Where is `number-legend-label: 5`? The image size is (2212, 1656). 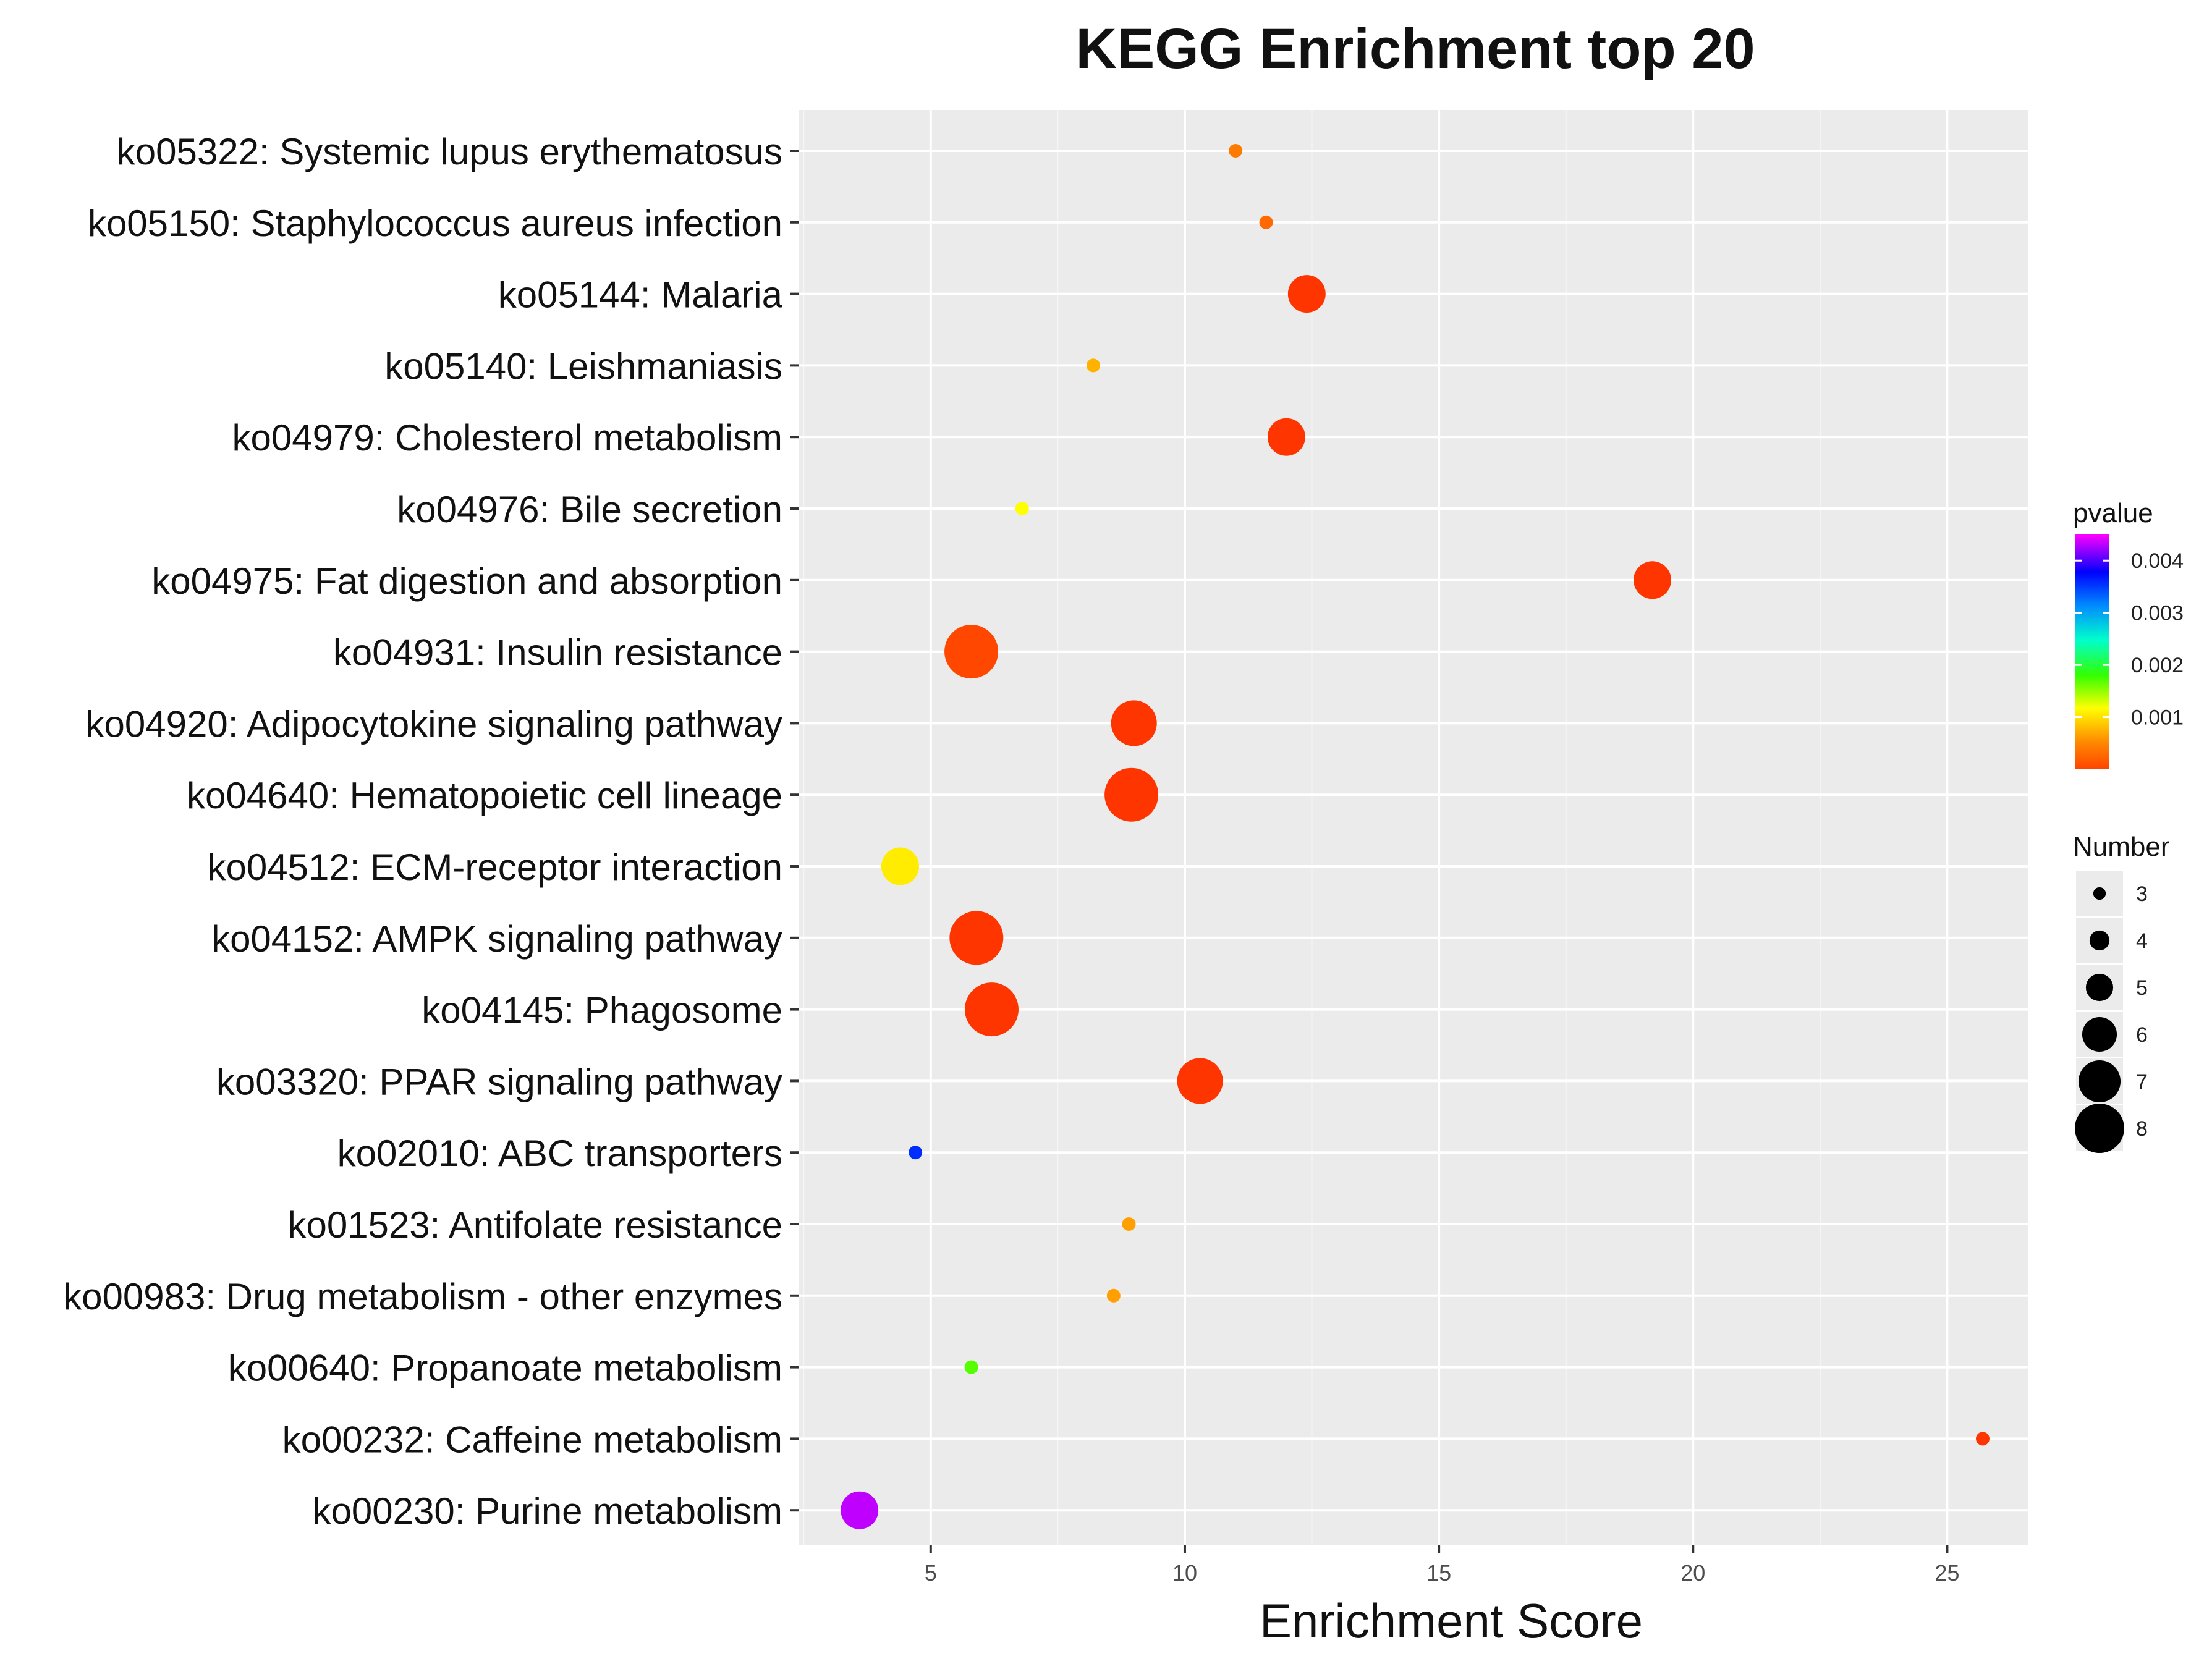 number-legend-label: 5 is located at coordinates (2142, 988).